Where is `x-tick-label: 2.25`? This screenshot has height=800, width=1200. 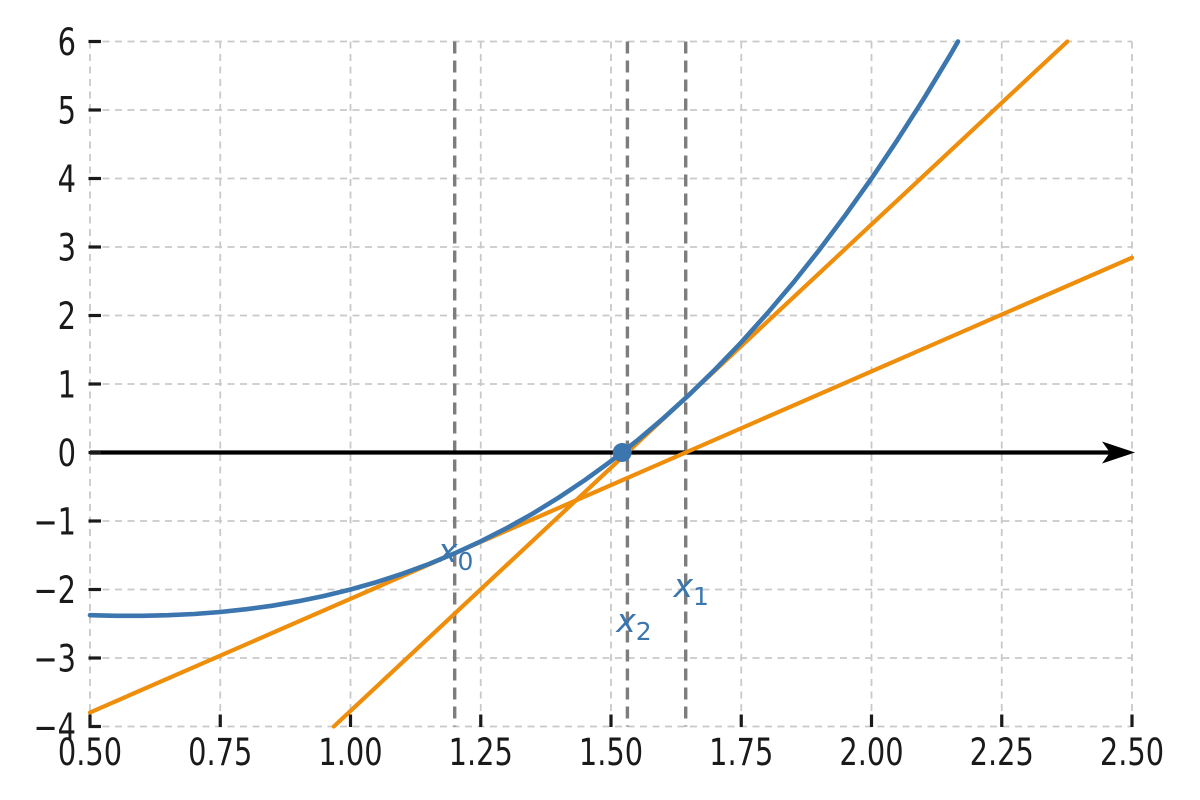
x-tick-label: 2.25 is located at coordinates (1002, 752).